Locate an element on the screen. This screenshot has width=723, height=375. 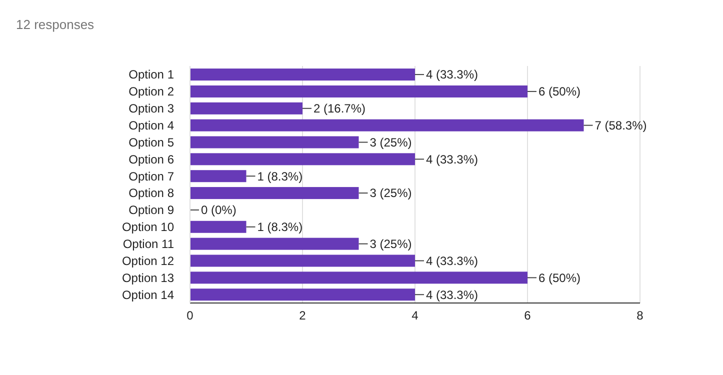
y-tick-label: Option 10 is located at coordinates (148, 227).